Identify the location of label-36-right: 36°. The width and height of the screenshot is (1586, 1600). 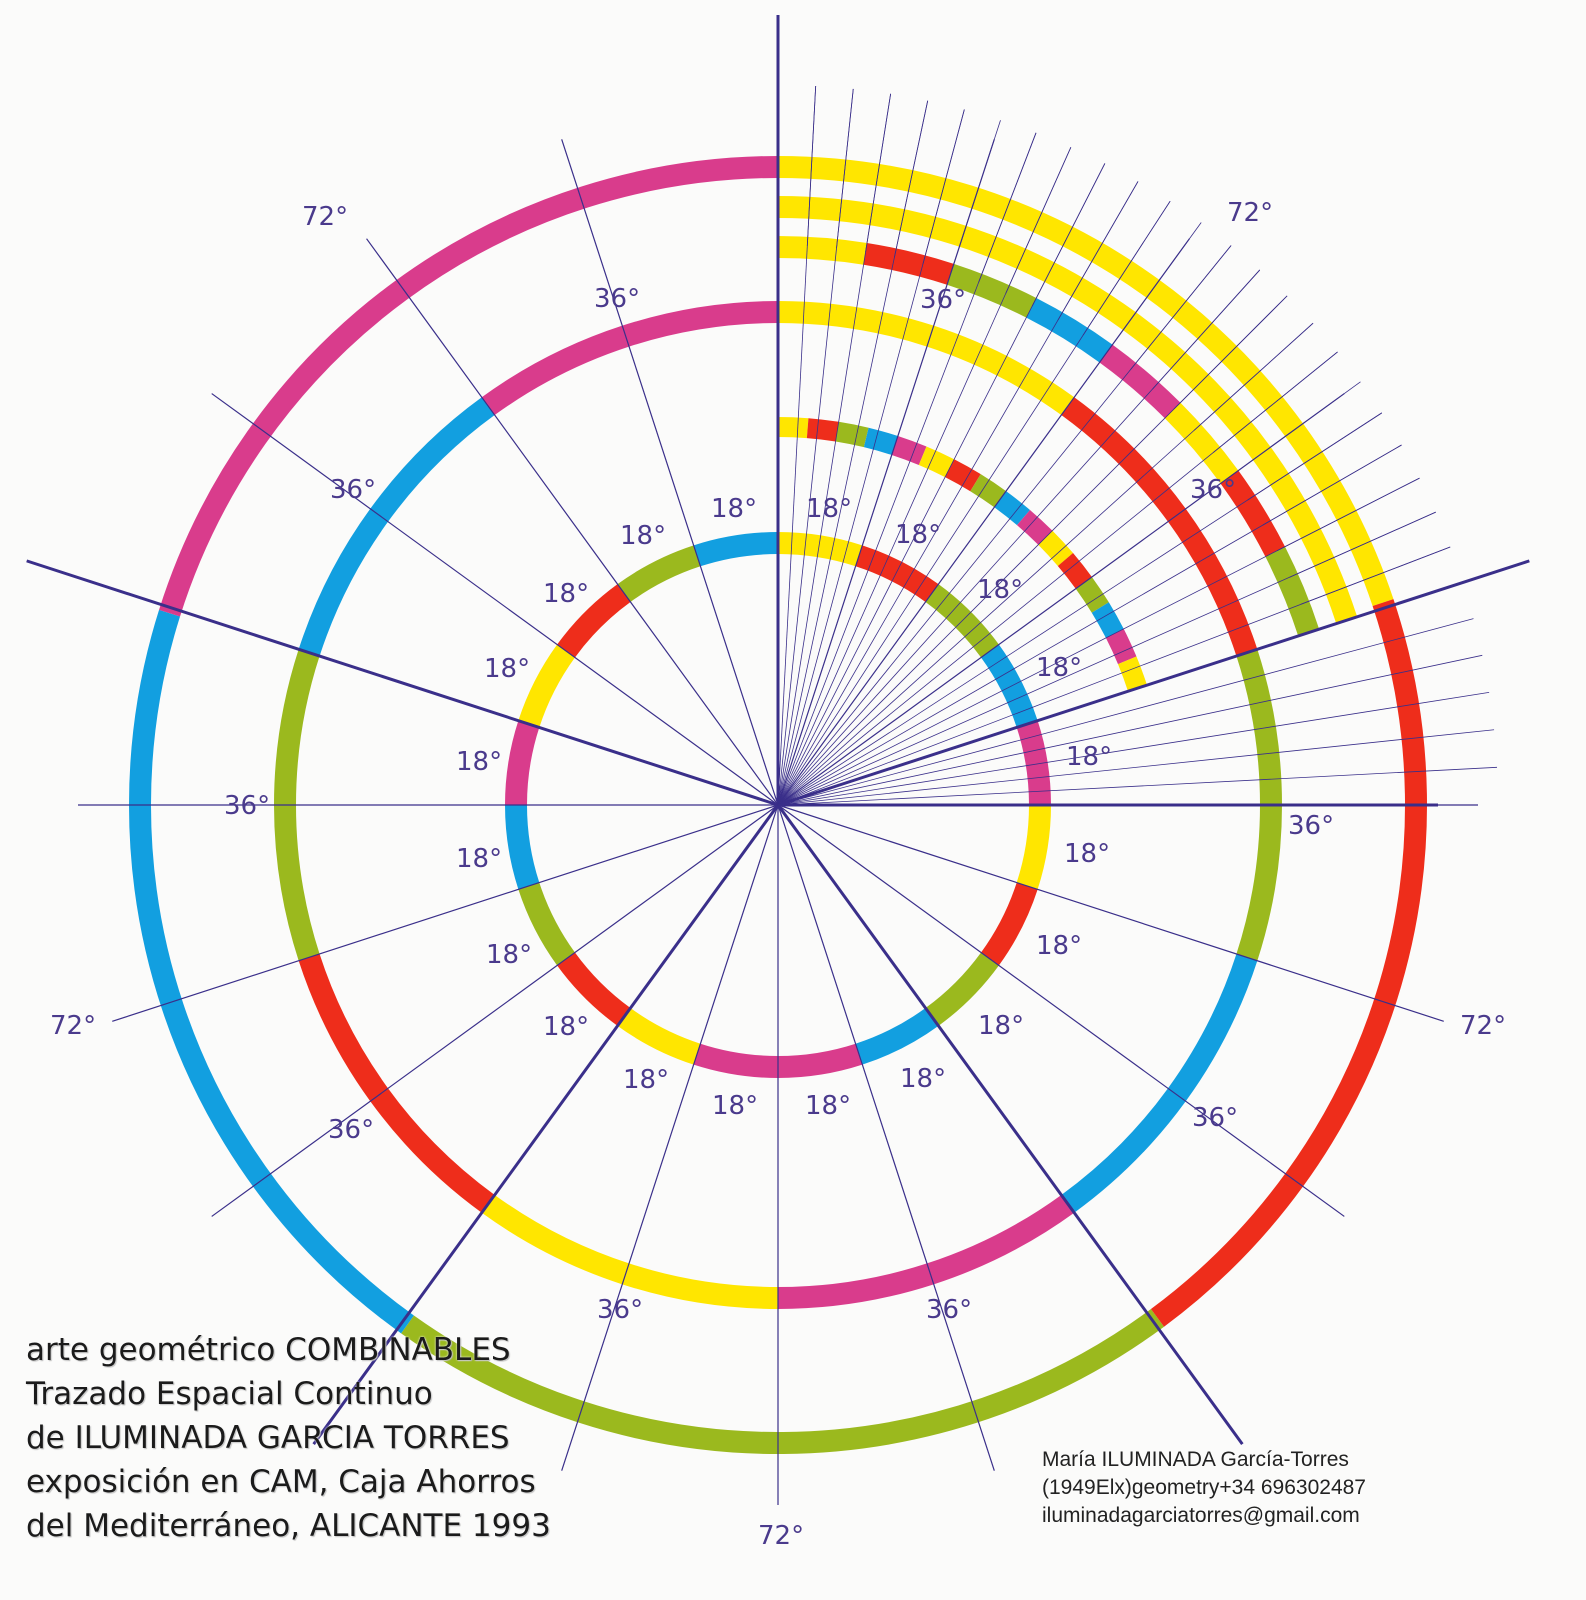
(1311, 826).